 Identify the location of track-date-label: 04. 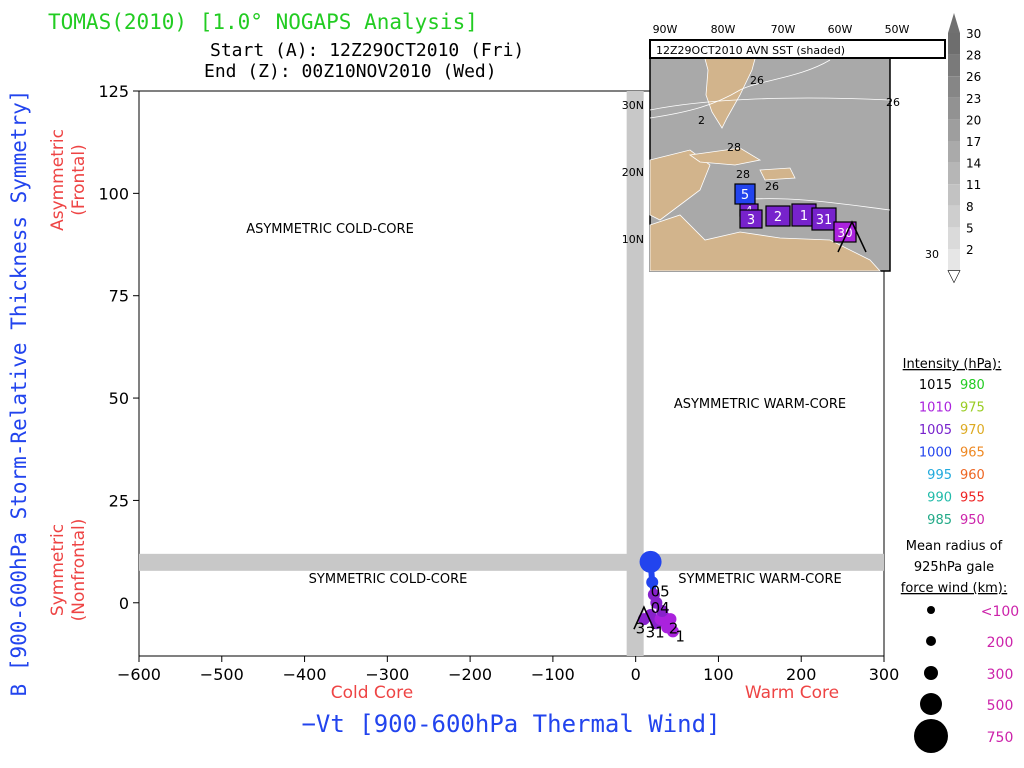
(660, 608).